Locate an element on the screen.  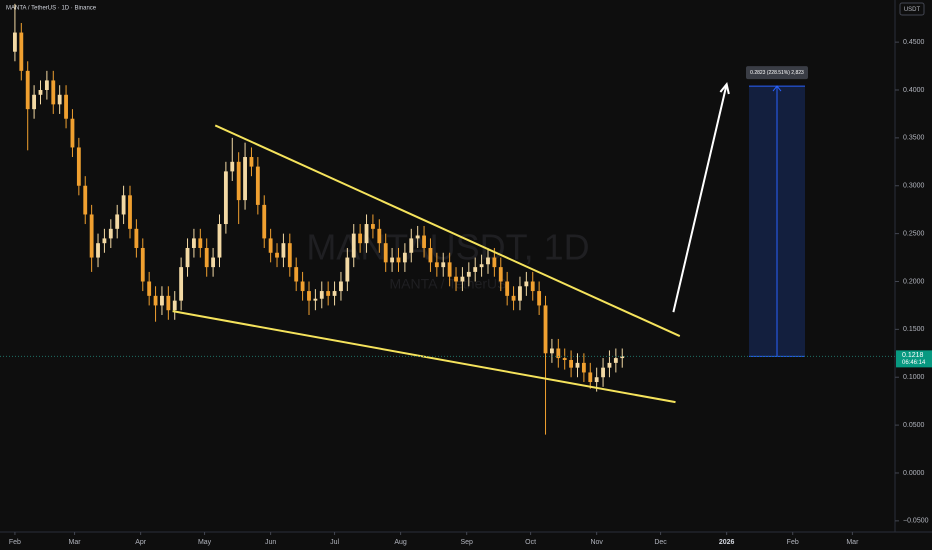
x-tick-label: Apr is located at coordinates (141, 542).